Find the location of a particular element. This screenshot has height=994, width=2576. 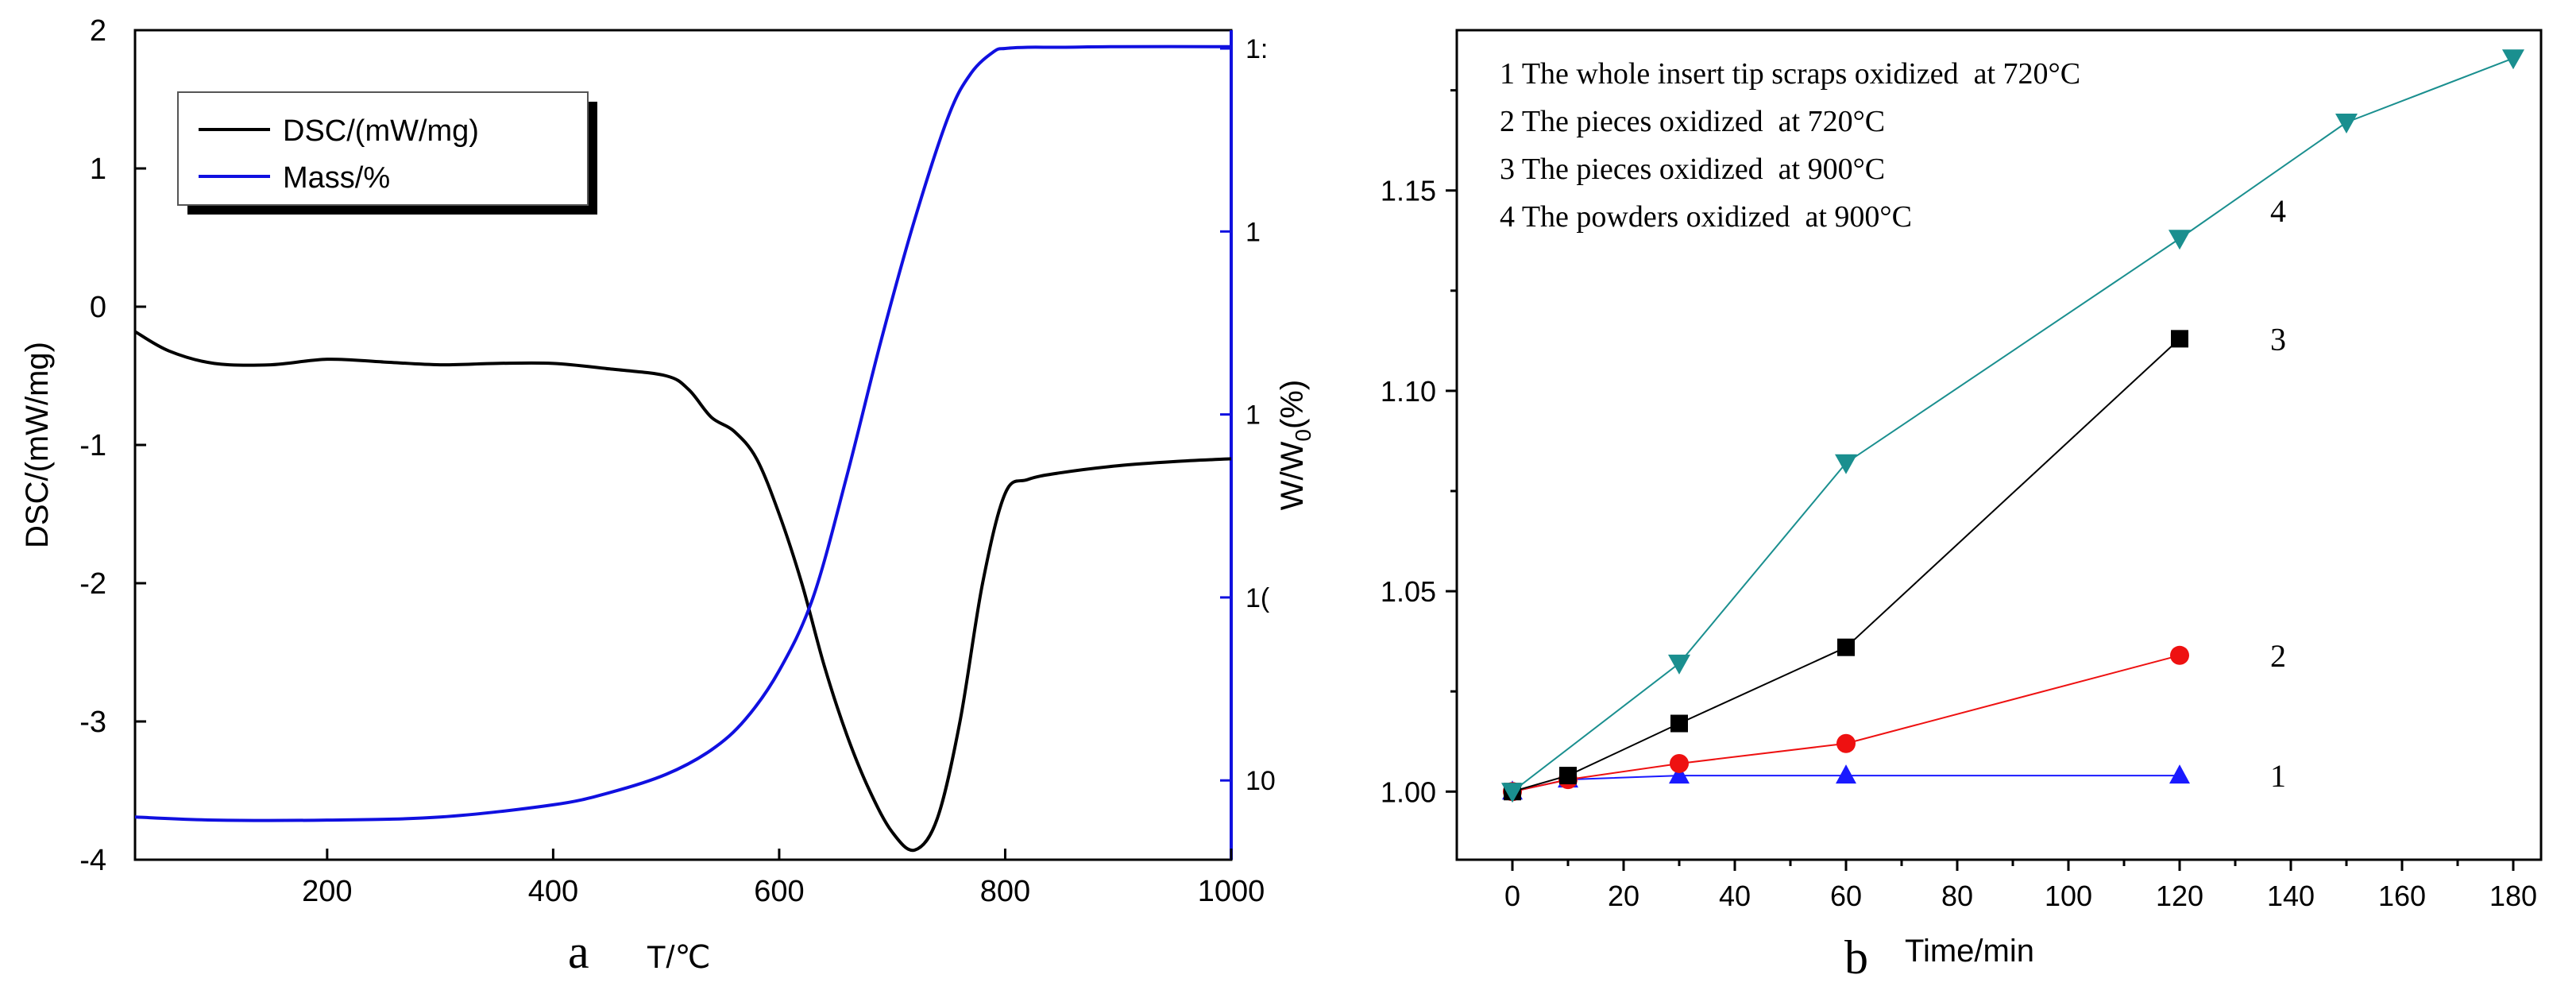

panel-b-series-3-line is located at coordinates (1846, 565).